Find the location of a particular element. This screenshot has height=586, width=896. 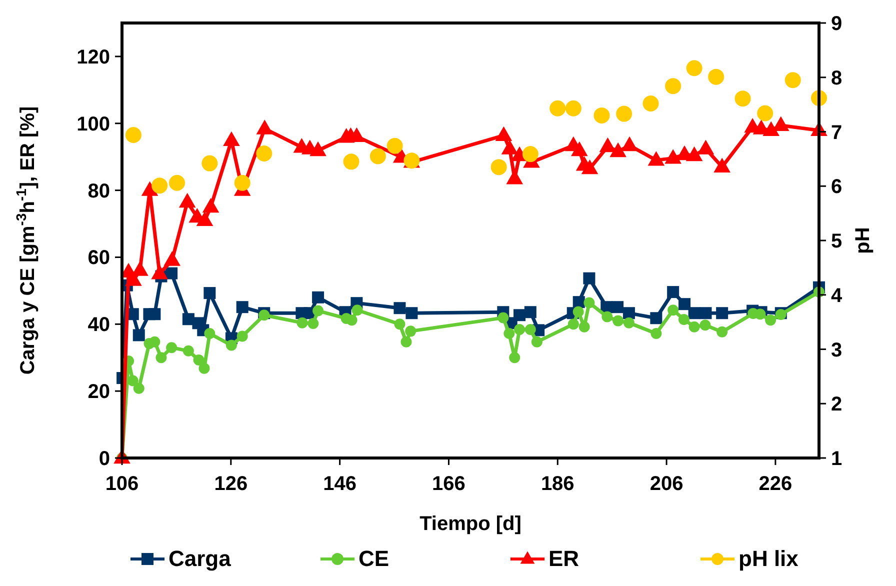

x-tick-label: 226 is located at coordinates (775, 484).